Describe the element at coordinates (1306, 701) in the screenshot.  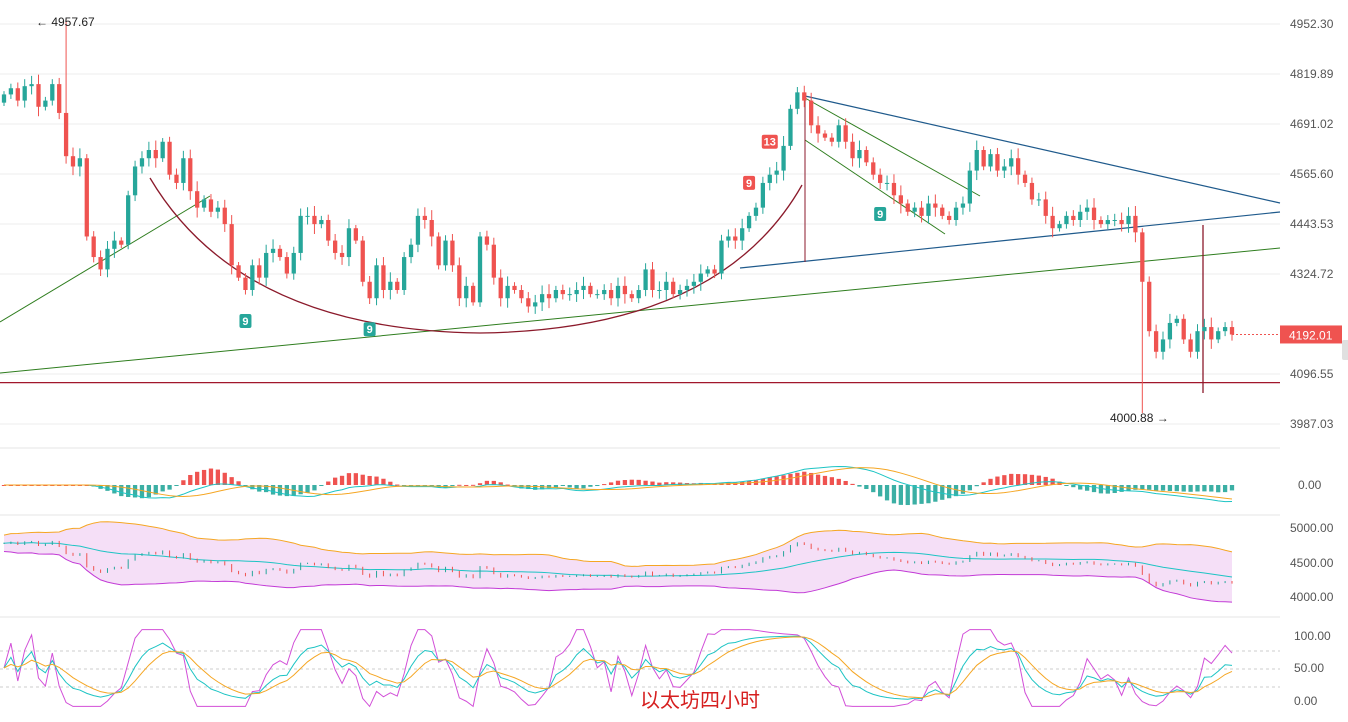
I see `kdj-axis-label: 0.00` at that location.